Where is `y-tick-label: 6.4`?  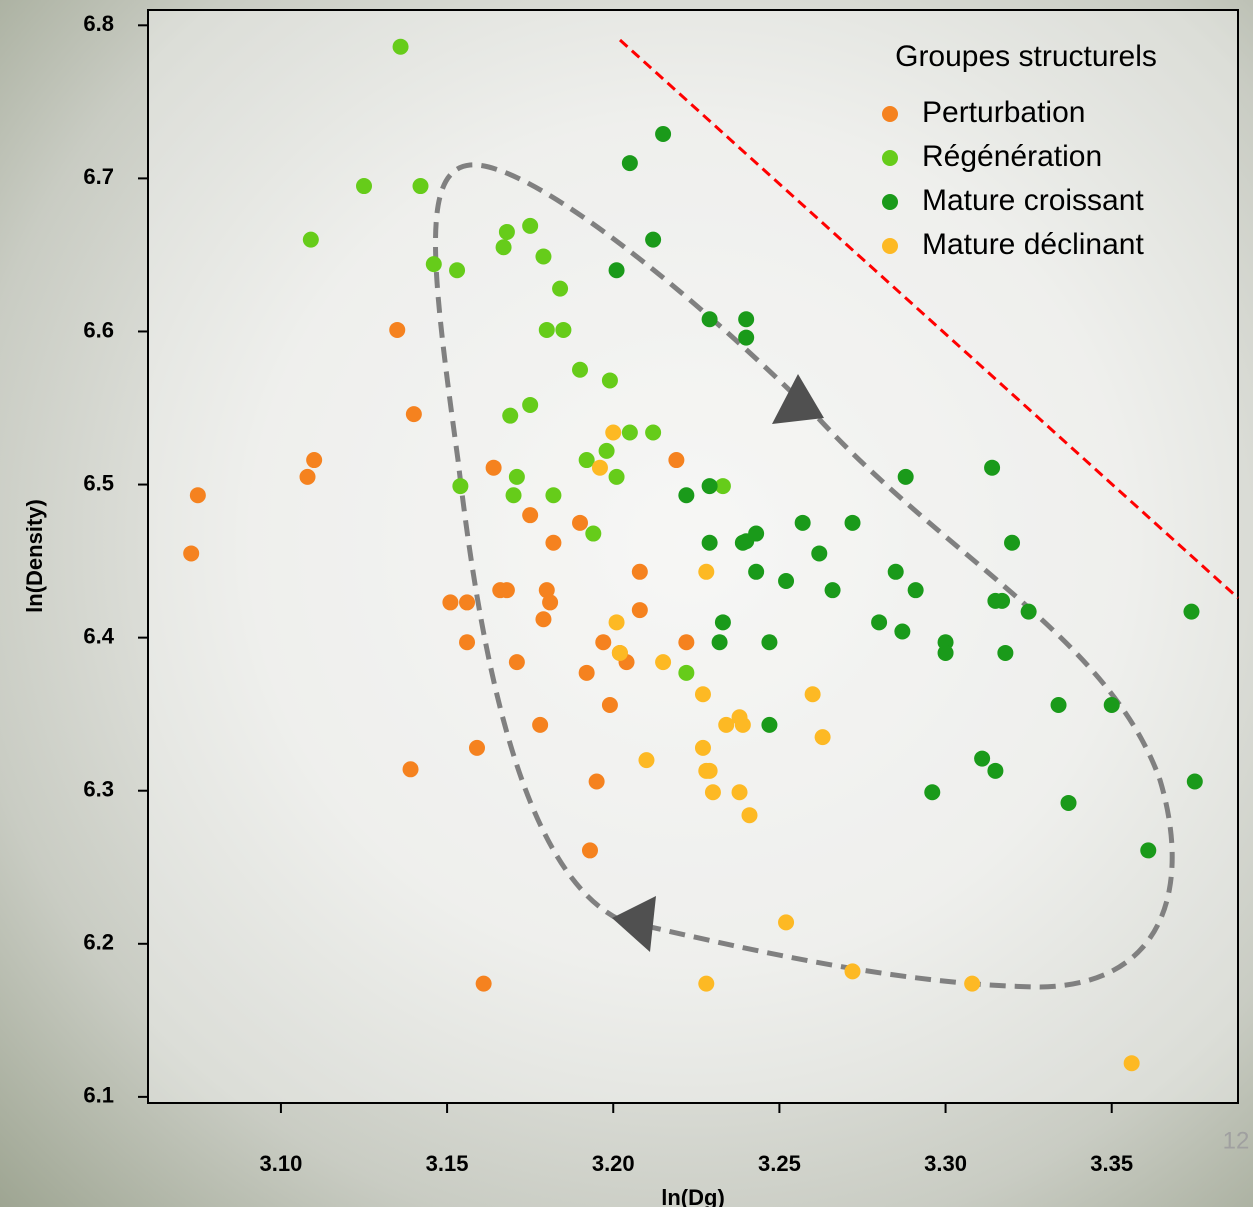 y-tick-label: 6.4 is located at coordinates (98, 635).